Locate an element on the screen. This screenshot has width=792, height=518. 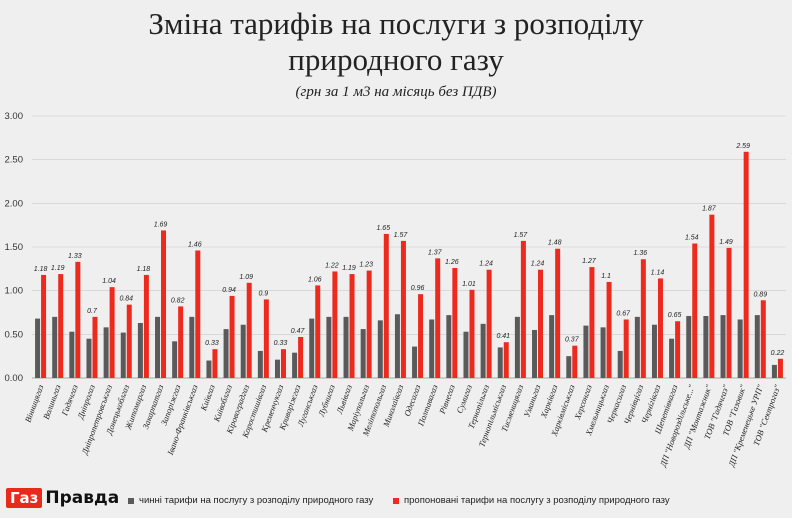
data-label: 1.22 is located at coordinates (332, 265).